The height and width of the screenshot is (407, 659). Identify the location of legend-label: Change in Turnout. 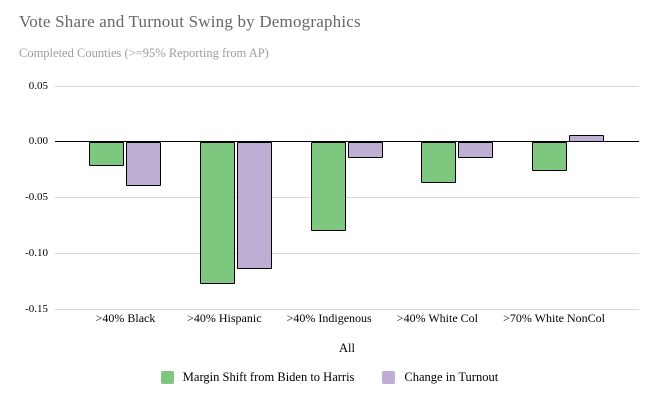
(451, 377).